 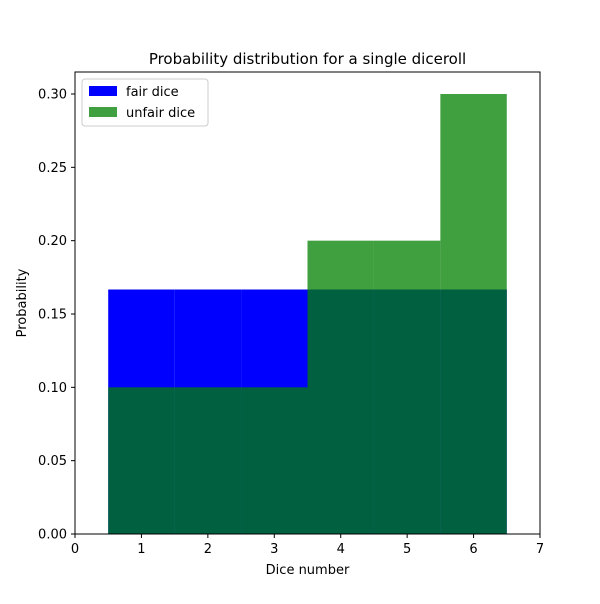 What do you see at coordinates (308, 570) in the screenshot?
I see `x-axis-label: Dice number` at bounding box center [308, 570].